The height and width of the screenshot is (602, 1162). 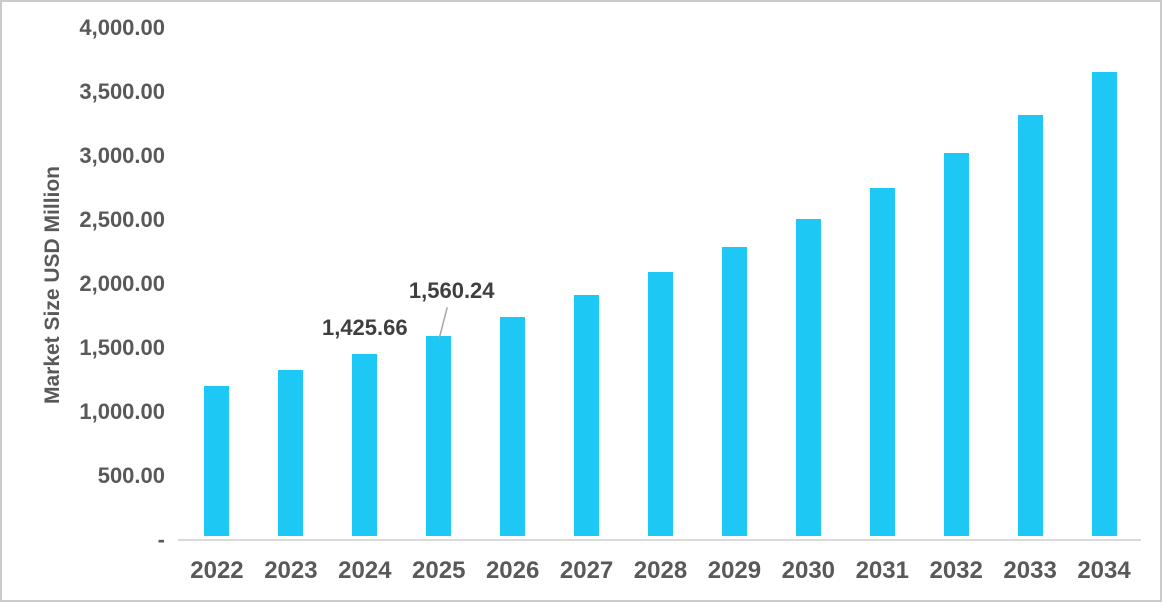 What do you see at coordinates (365, 570) in the screenshot?
I see `x-tick-2024: 2024` at bounding box center [365, 570].